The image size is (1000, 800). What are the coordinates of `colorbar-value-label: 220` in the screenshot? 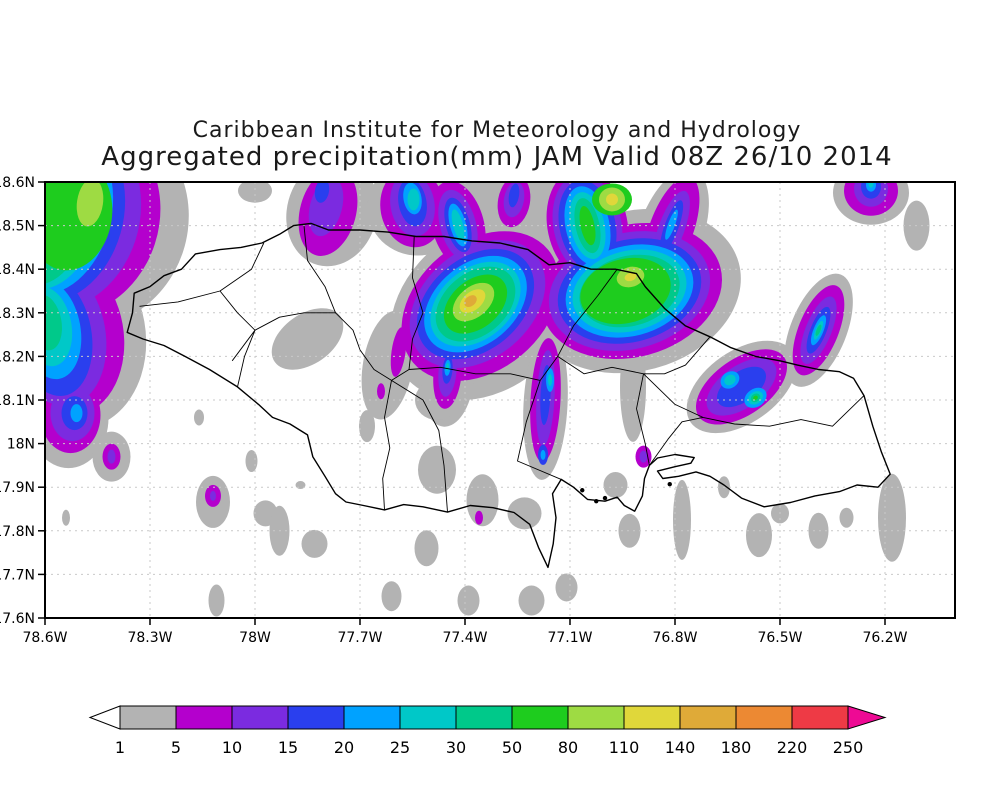 It's located at (792, 747).